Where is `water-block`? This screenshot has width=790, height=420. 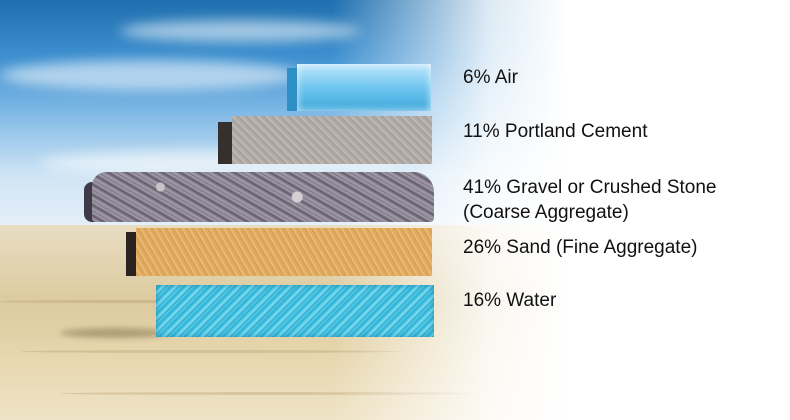 water-block is located at coordinates (295, 311).